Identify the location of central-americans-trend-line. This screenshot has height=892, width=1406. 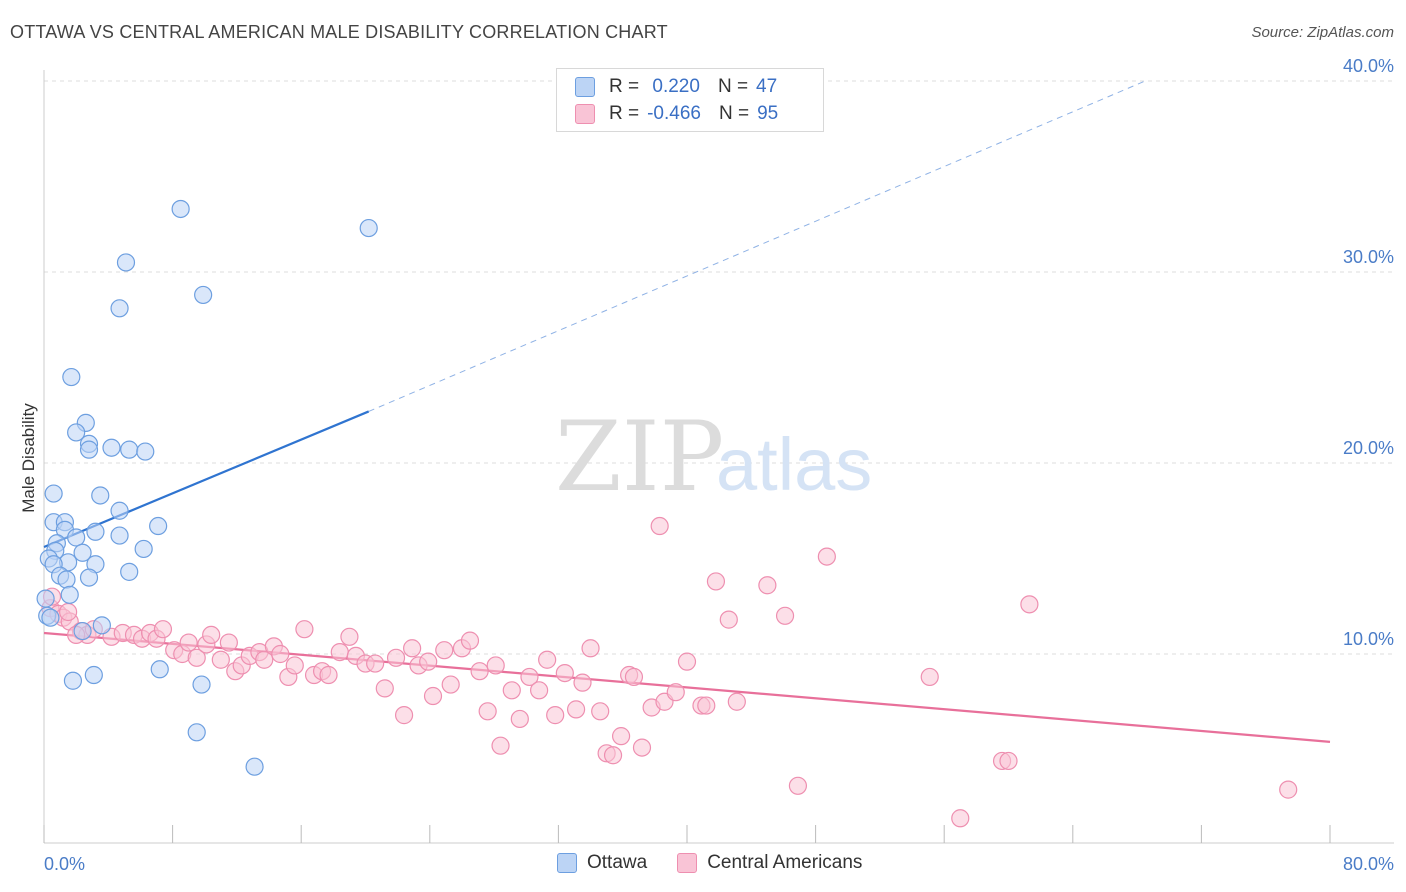
(687, 687).